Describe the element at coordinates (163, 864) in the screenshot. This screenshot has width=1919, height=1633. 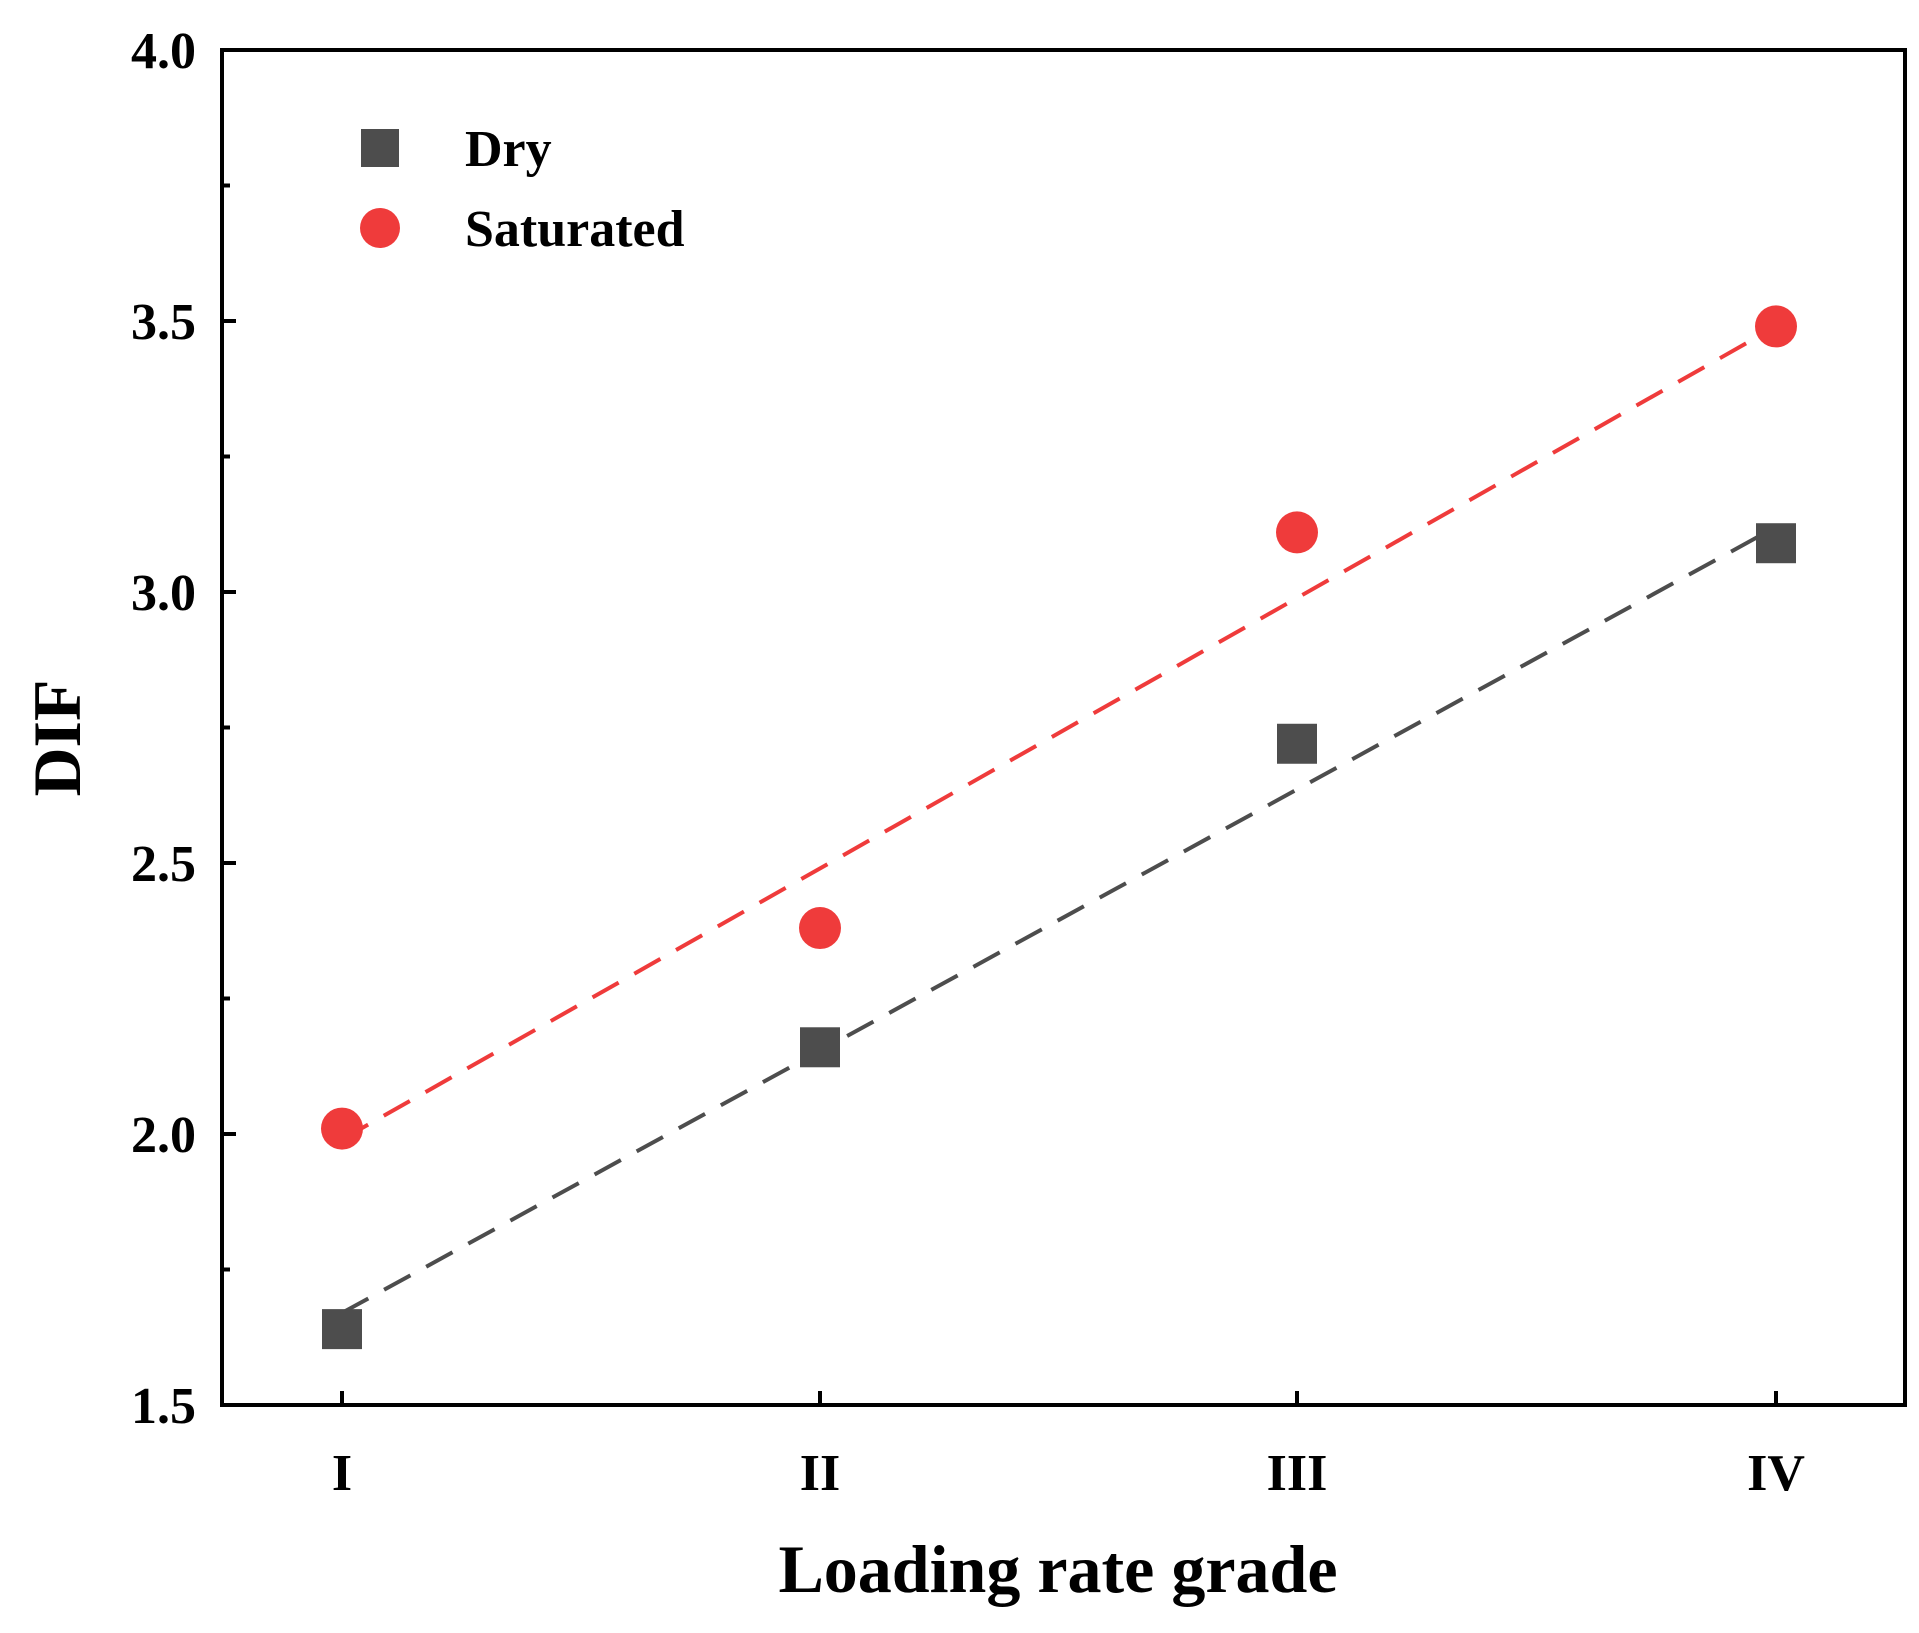
I see `y-tick-label: 2.5` at that location.